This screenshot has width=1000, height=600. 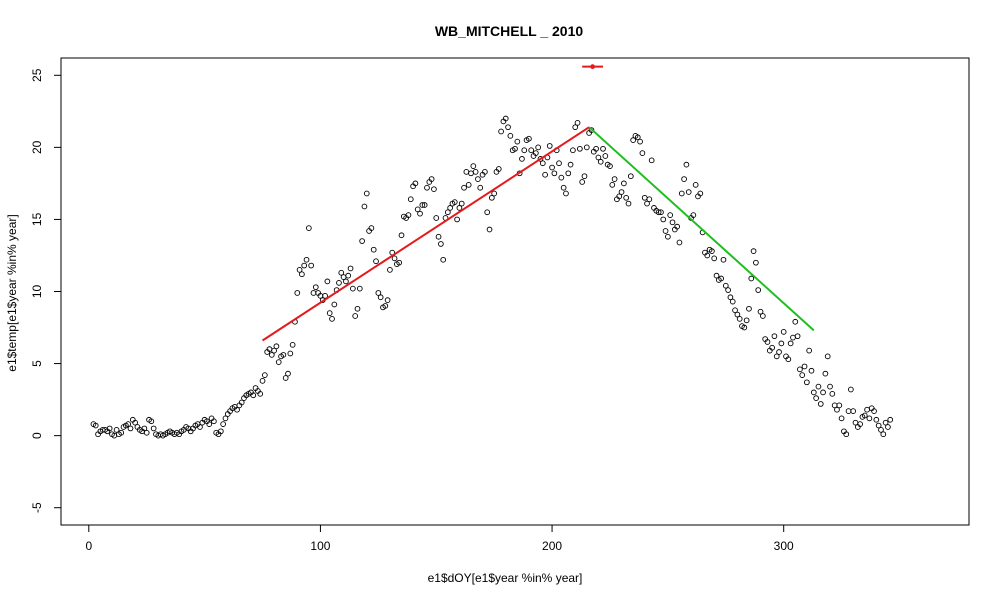 What do you see at coordinates (37, 507) in the screenshot?
I see `y-tick-label: -5` at bounding box center [37, 507].